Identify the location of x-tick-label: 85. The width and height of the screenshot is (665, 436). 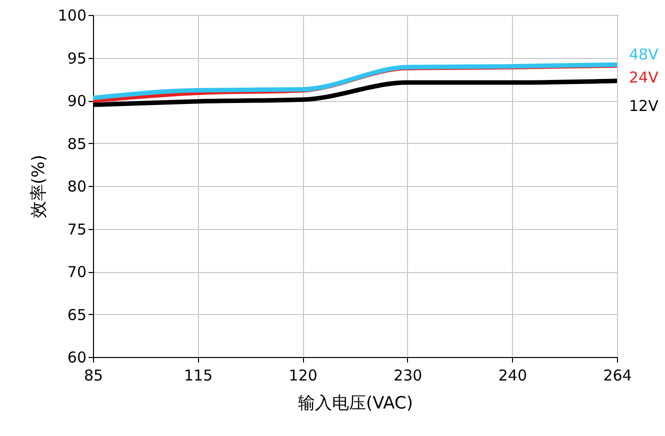
(94, 375).